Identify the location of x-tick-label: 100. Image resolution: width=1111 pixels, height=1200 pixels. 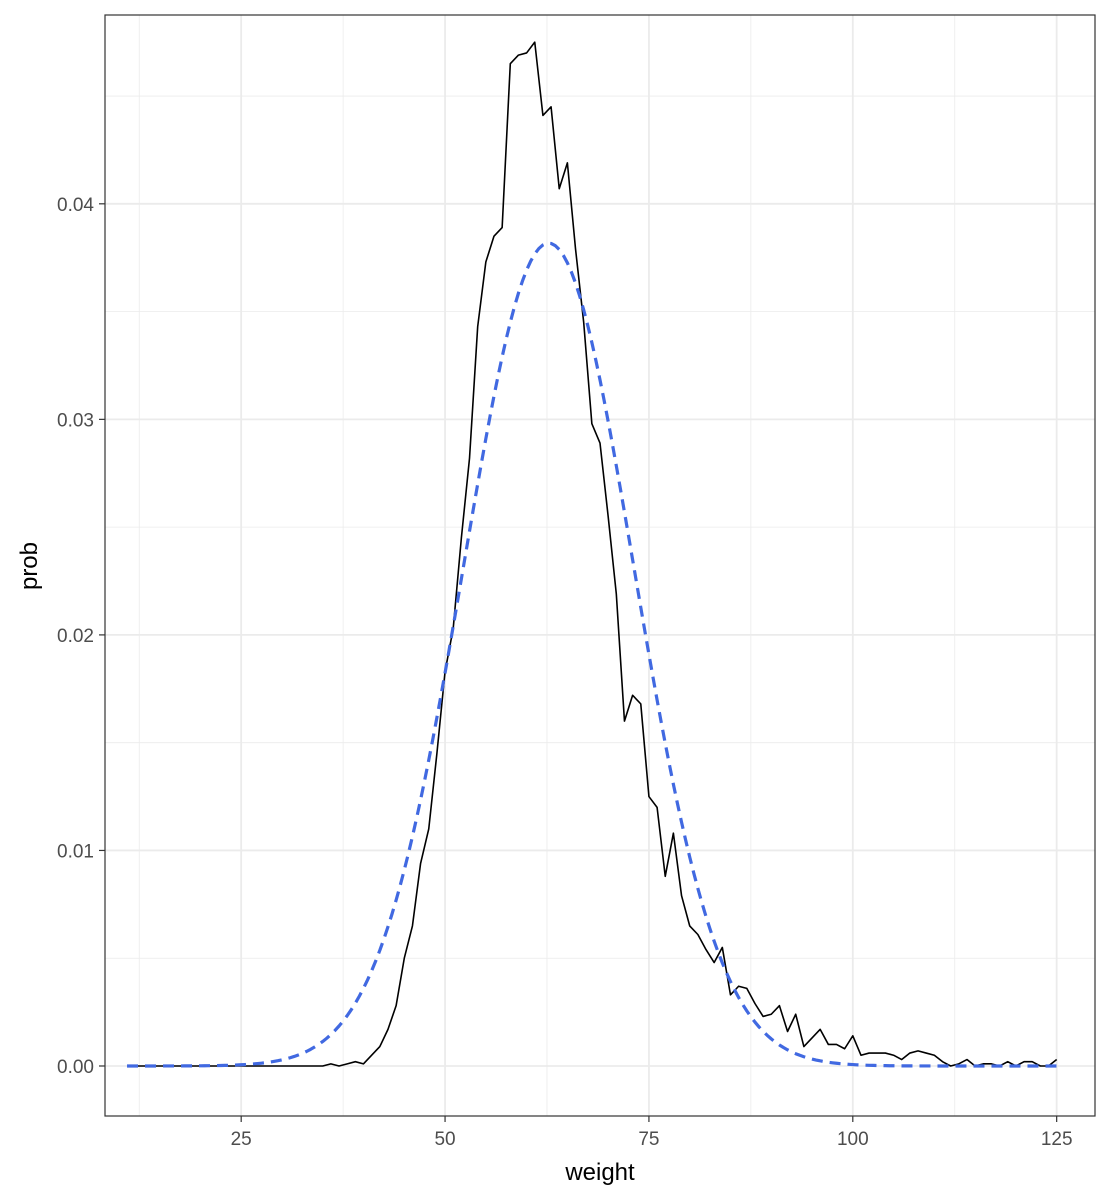
(853, 1139).